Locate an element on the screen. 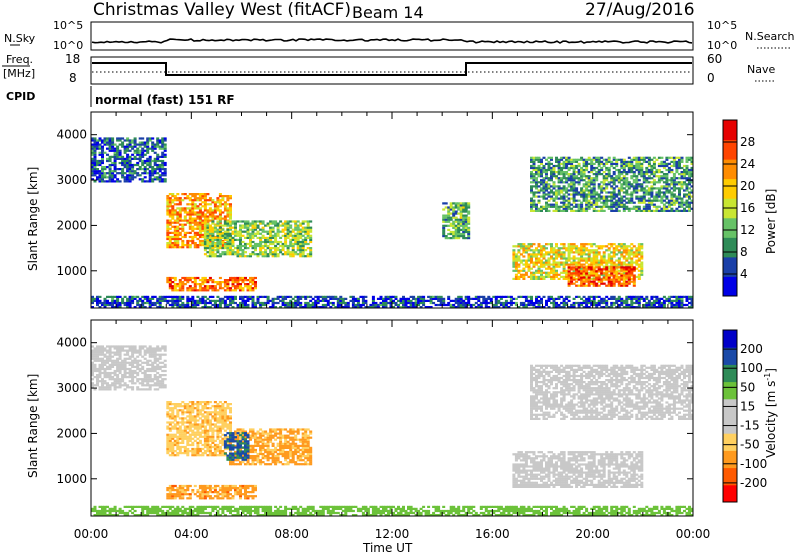  nsky-label: N.Sky is located at coordinates (20, 38).